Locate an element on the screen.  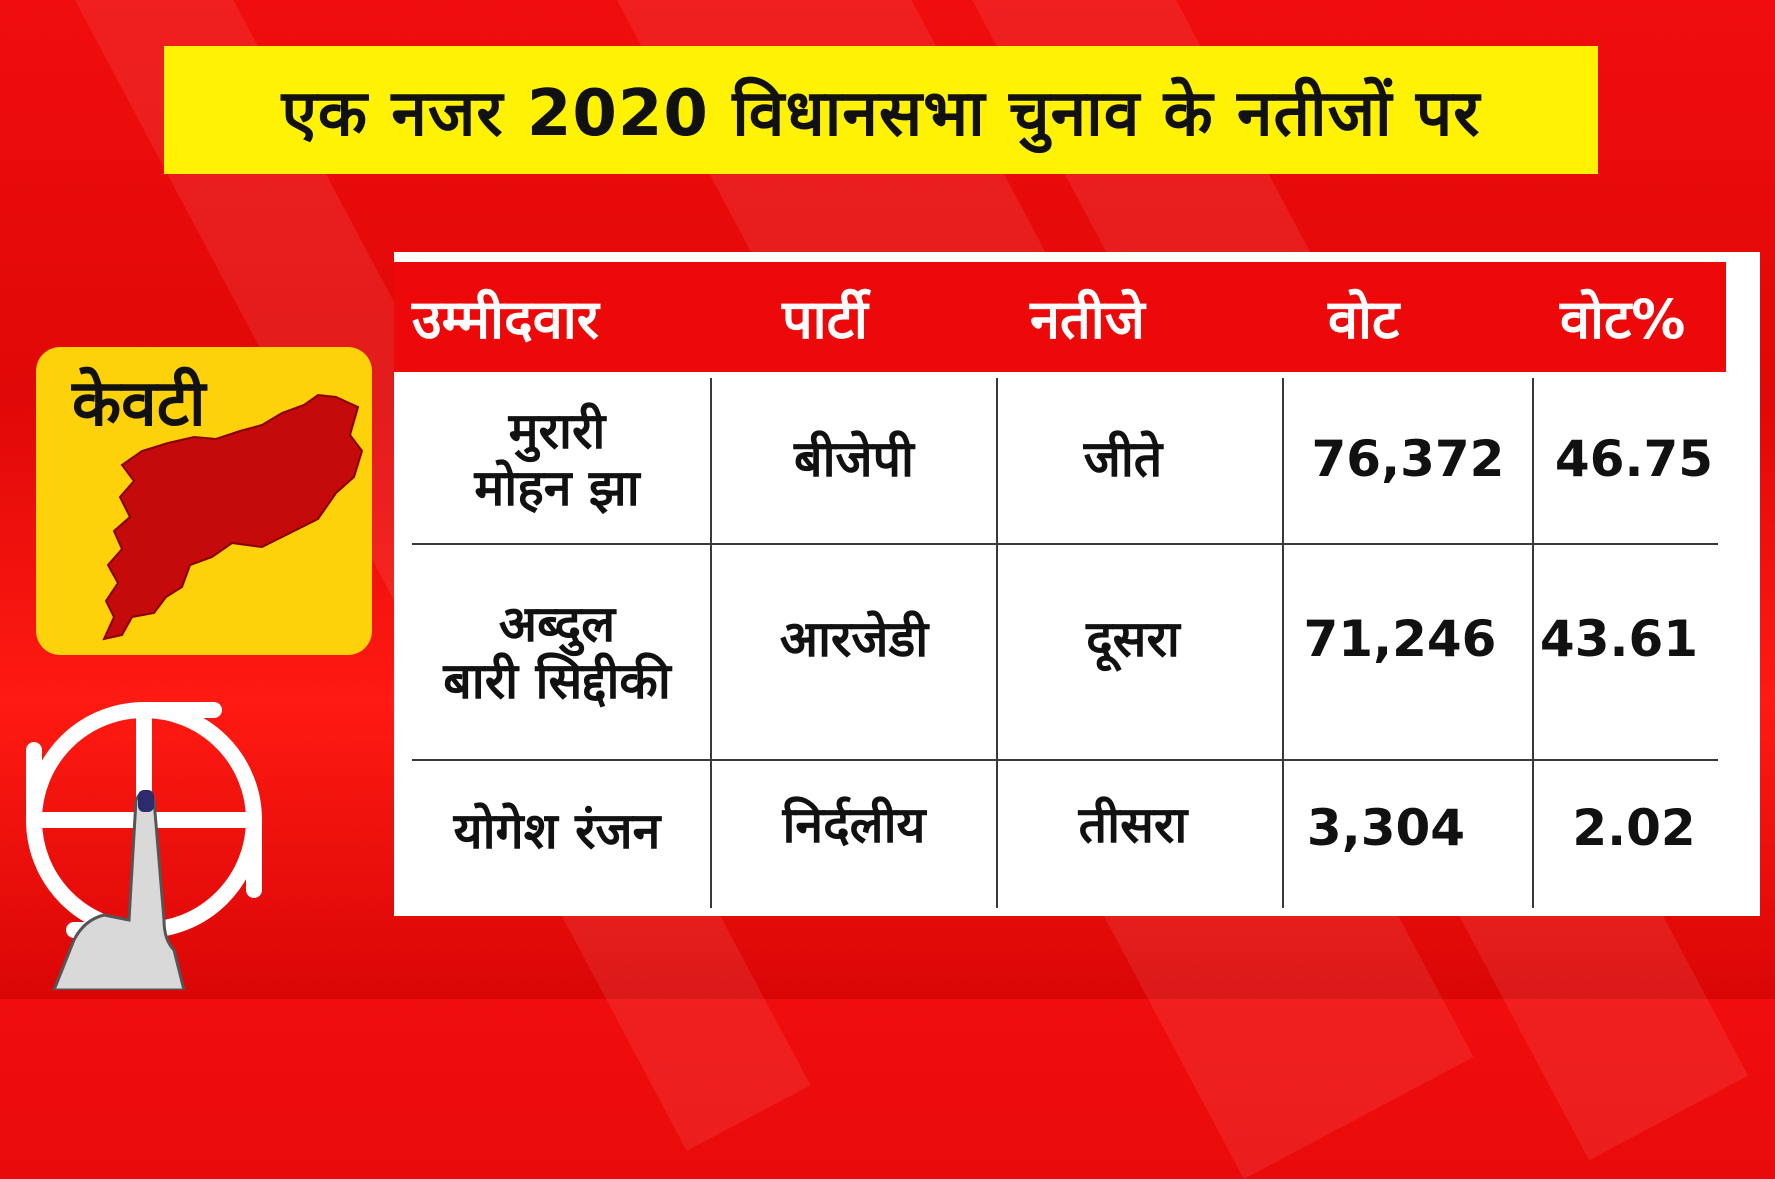
result-status: जीते is located at coordinates (1123, 459).